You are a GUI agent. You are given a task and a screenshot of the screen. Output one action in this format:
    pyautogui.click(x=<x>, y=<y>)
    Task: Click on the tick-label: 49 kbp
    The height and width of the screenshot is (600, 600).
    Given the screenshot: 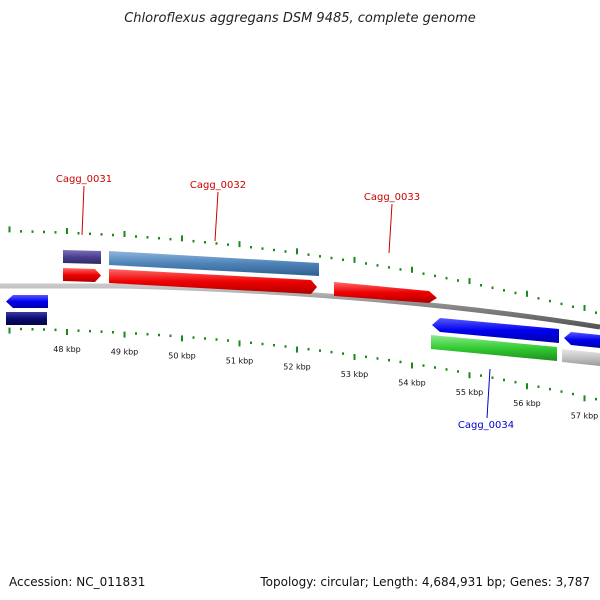 What is the action you would take?
    pyautogui.click(x=125, y=352)
    